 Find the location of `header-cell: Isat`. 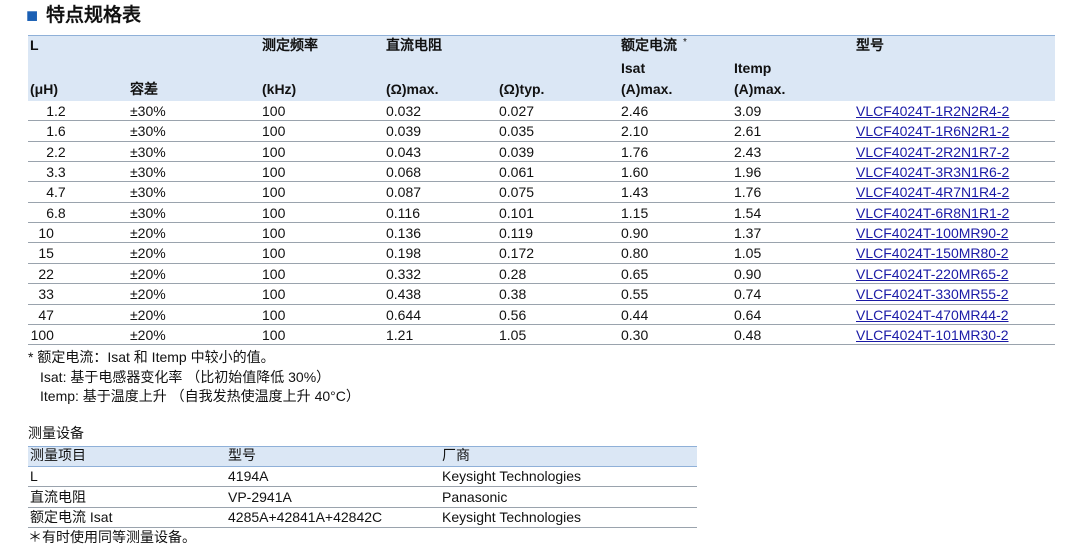

header-cell: Isat is located at coordinates (633, 68).